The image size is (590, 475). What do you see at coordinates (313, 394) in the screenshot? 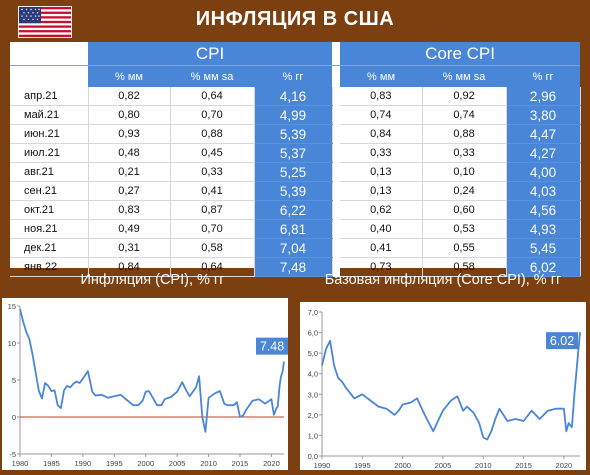
I see `y-tick-label: 3,0` at bounding box center [313, 394].